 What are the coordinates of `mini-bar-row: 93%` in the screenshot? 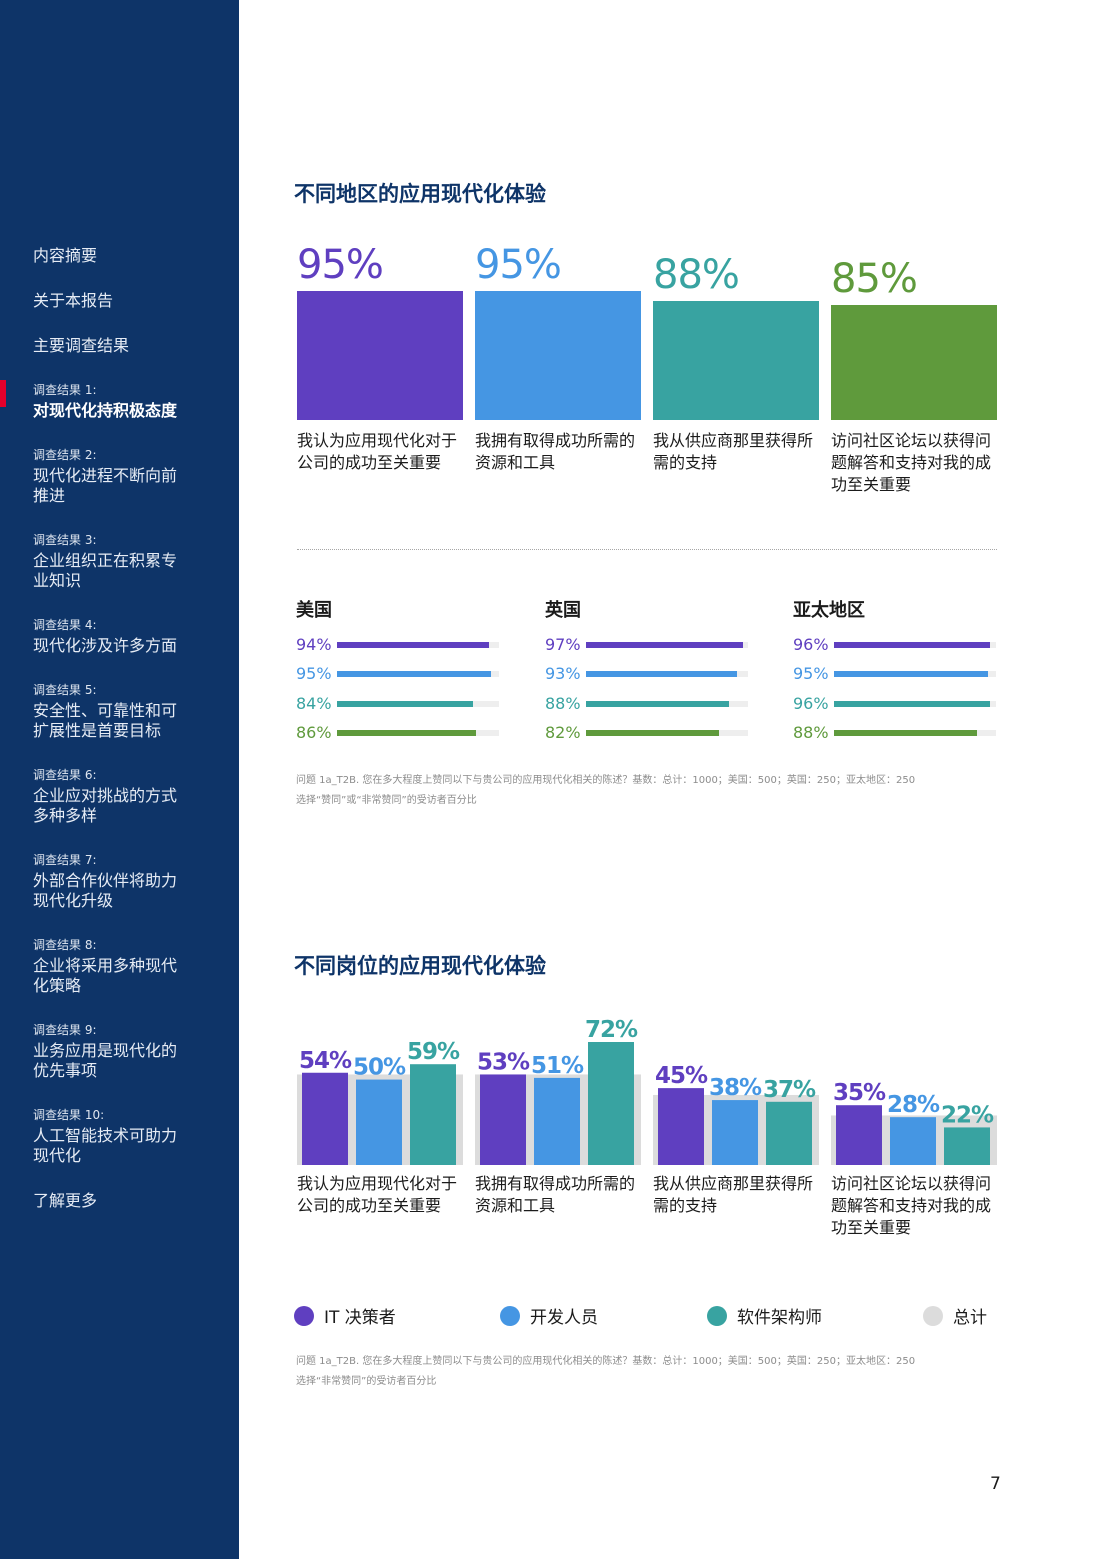 It's located at (647, 676).